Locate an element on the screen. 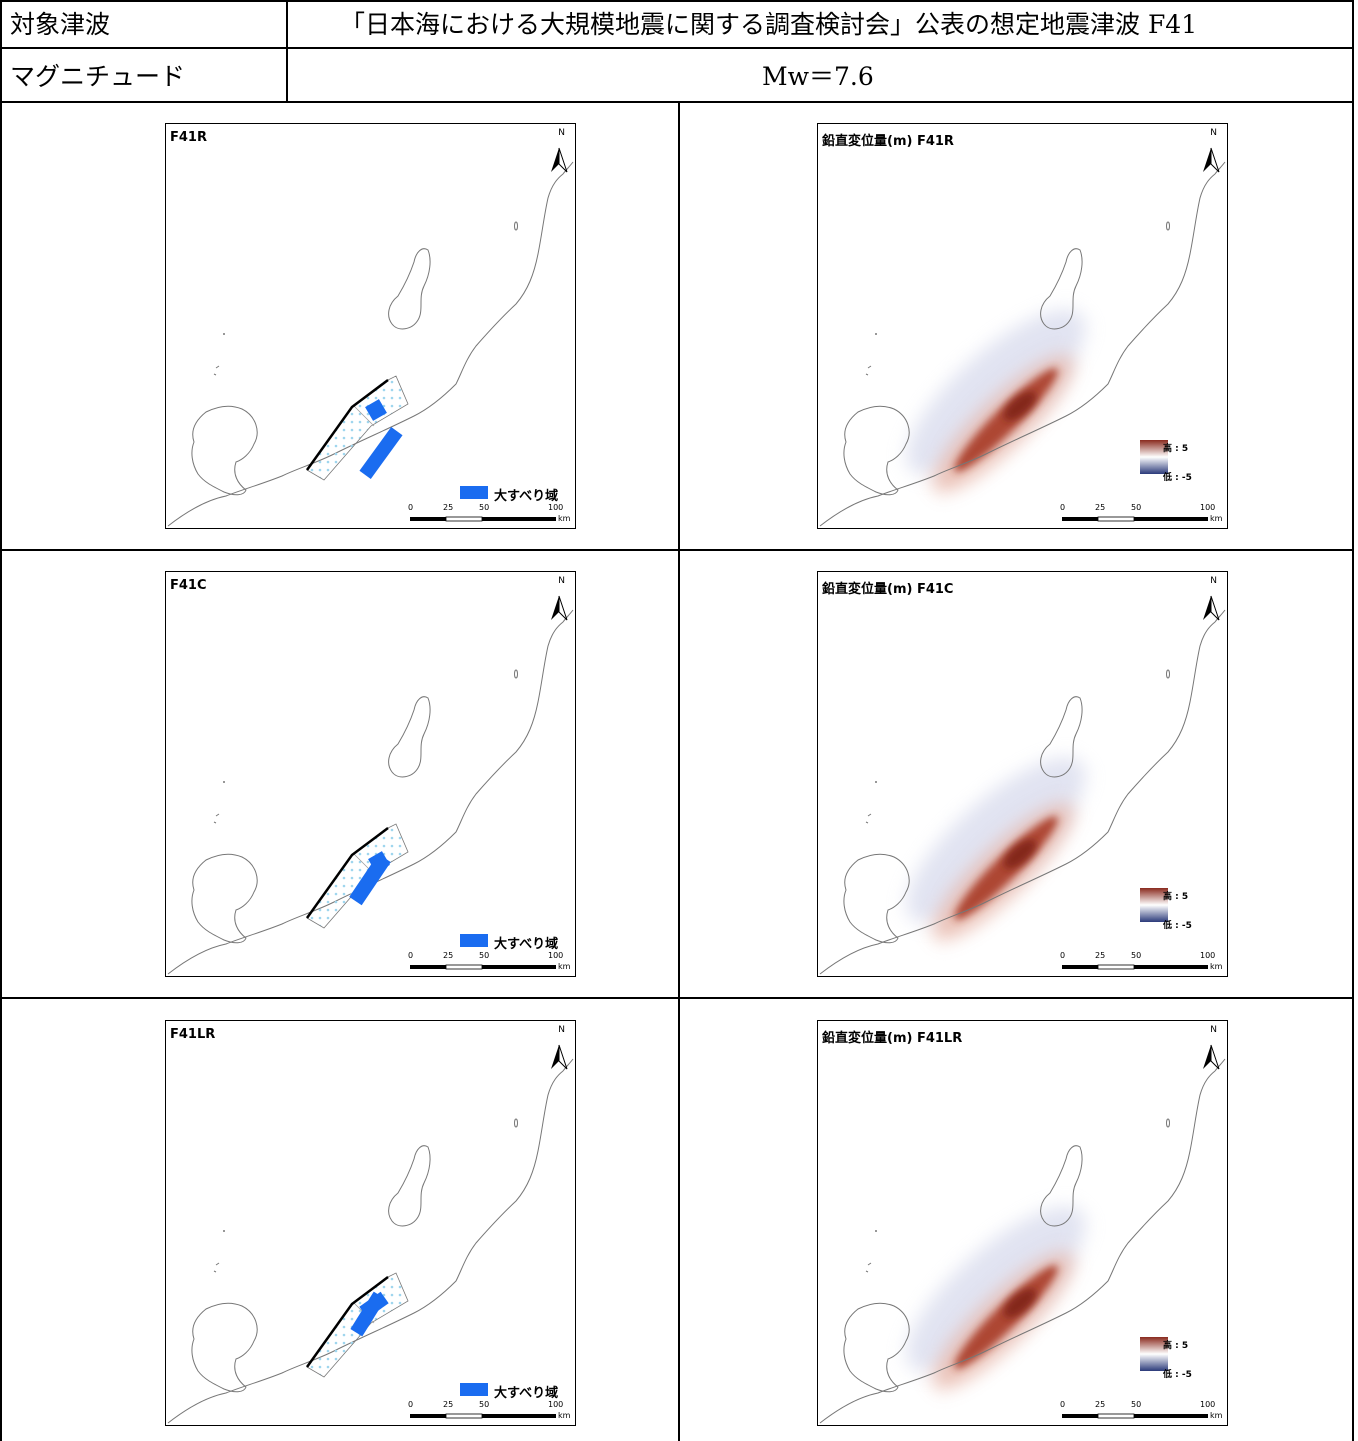 The height and width of the screenshot is (1441, 1358). subsidence-zone is located at coordinates (996, 1289).